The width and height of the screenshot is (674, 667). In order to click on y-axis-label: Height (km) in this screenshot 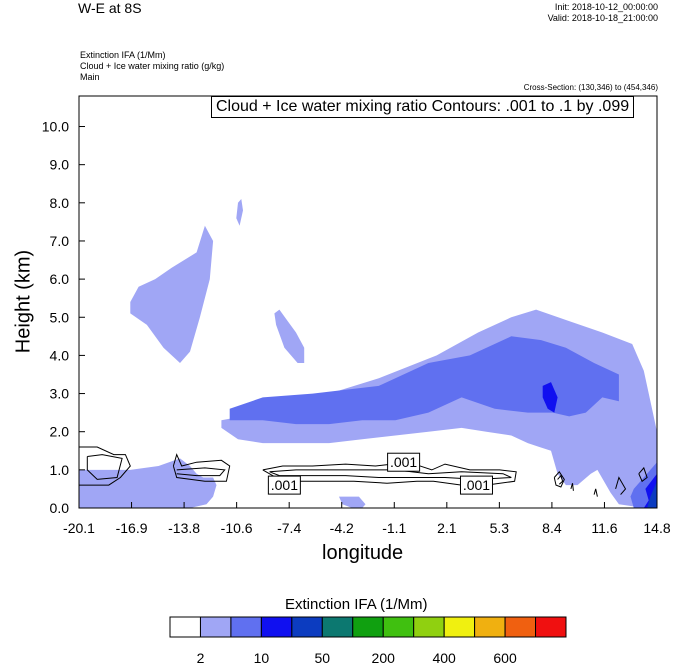, I will do `click(23, 301)`.